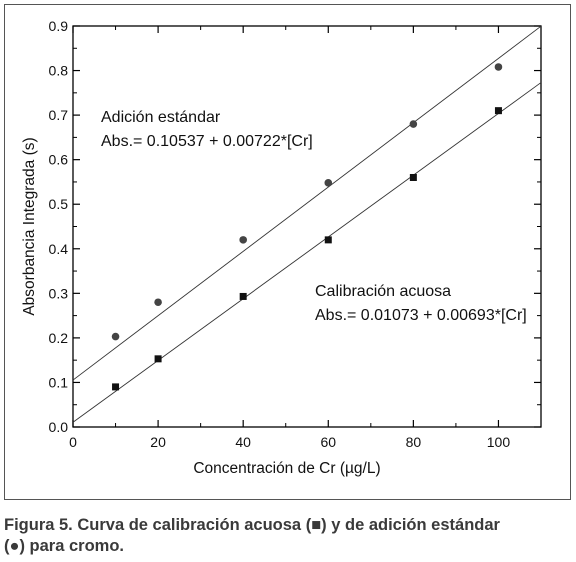 The width and height of the screenshot is (576, 562). I want to click on annotation-aqueous-title: Calibración acuosa, so click(383, 291).